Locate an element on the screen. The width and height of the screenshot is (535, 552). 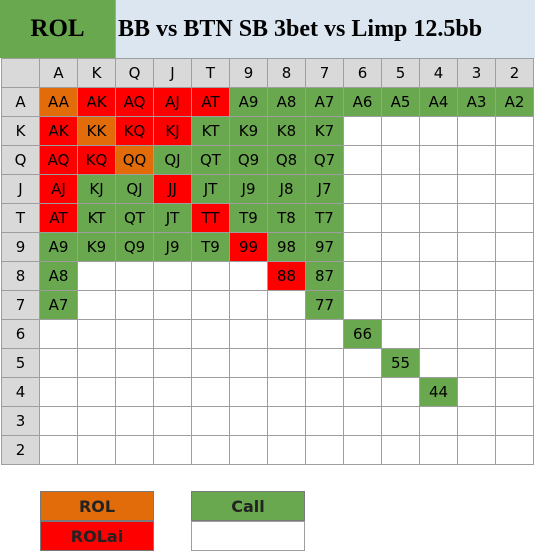
column-header: A is located at coordinates (59, 73).